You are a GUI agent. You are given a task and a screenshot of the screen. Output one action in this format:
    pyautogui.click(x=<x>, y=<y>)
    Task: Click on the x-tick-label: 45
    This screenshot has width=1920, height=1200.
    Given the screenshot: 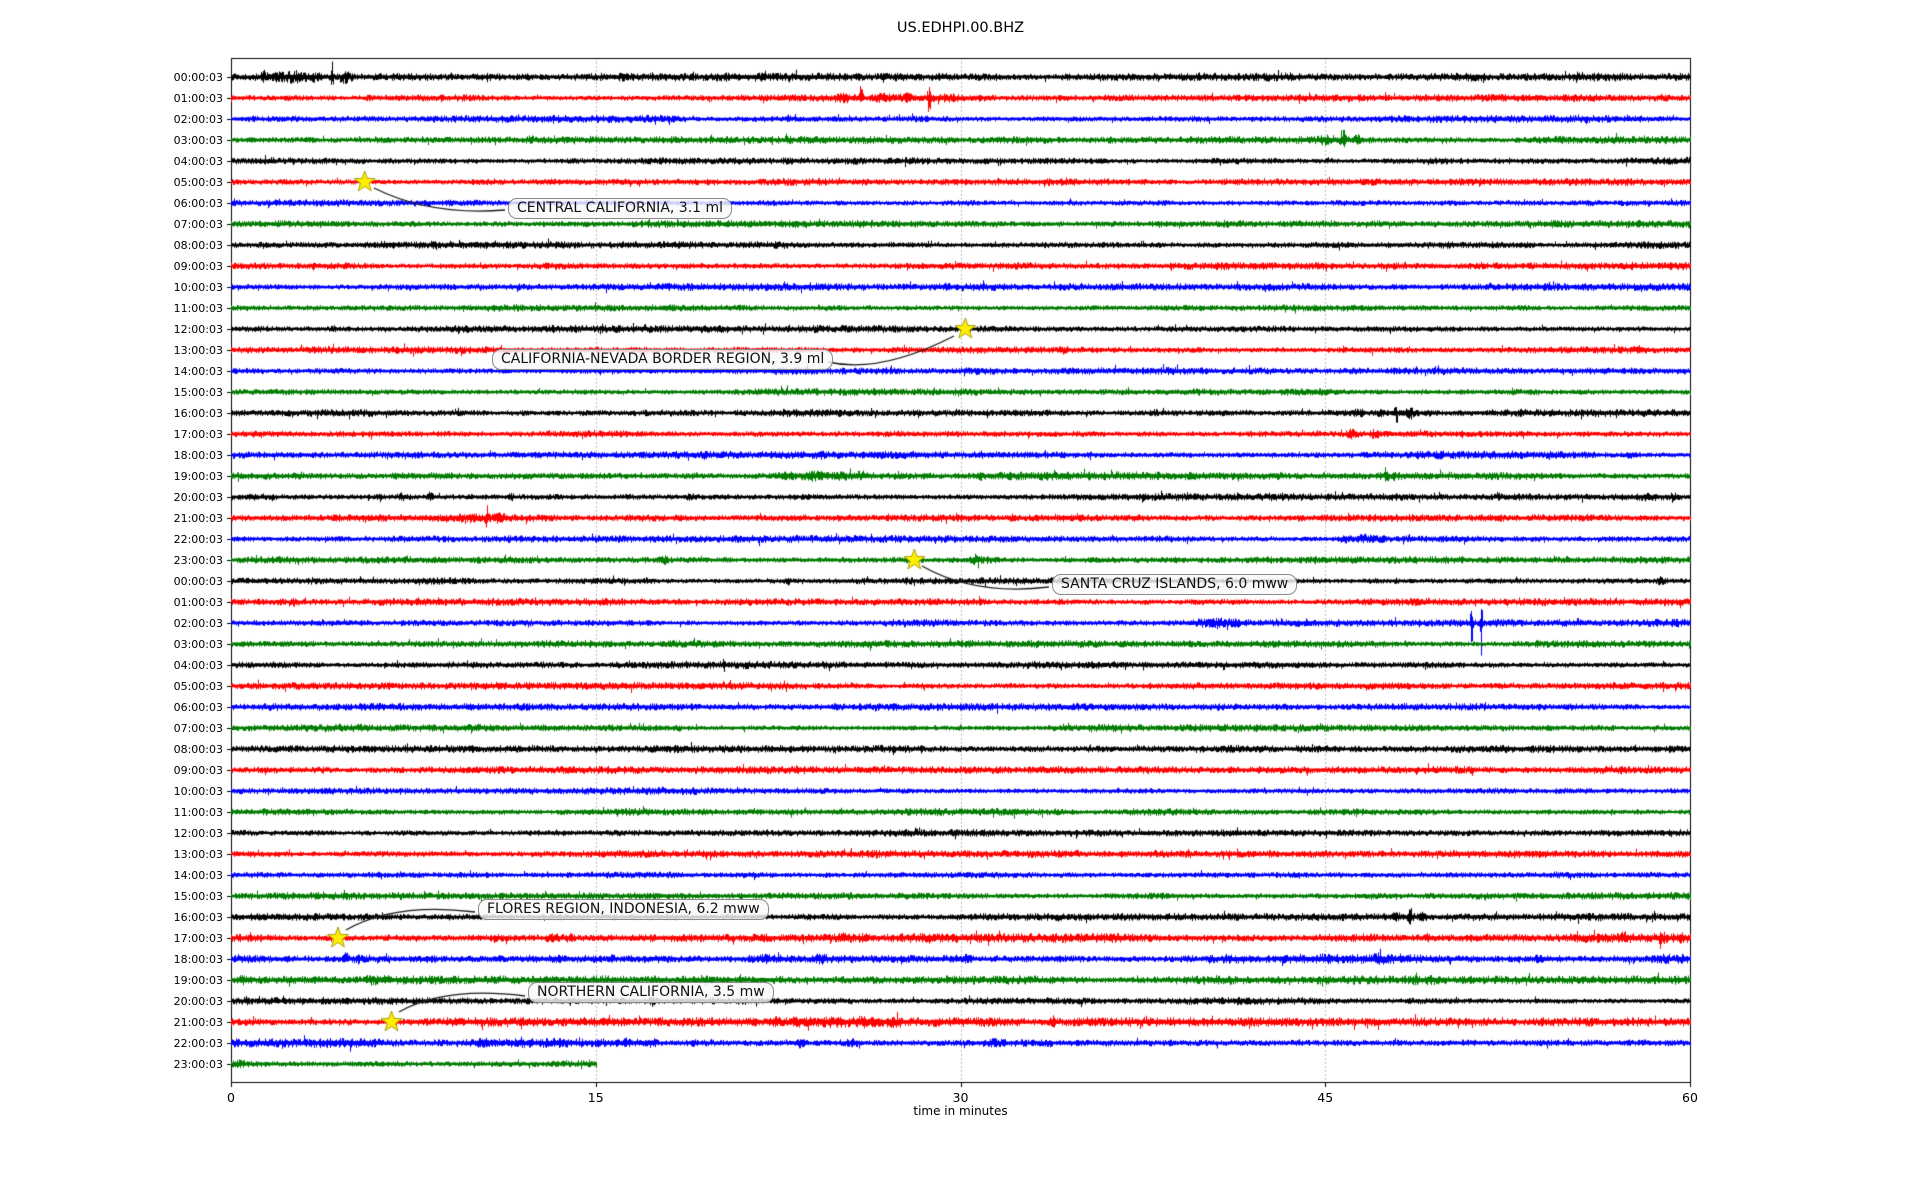 What is the action you would take?
    pyautogui.click(x=1325, y=1097)
    